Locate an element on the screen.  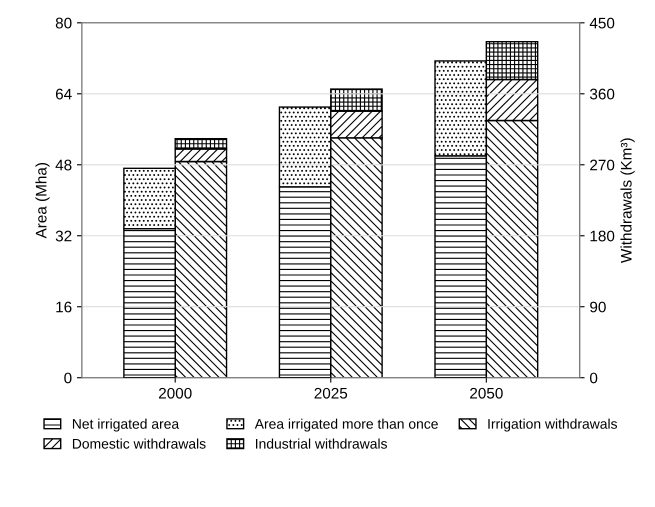
y-tick-label: 32 is located at coordinates (64, 236).